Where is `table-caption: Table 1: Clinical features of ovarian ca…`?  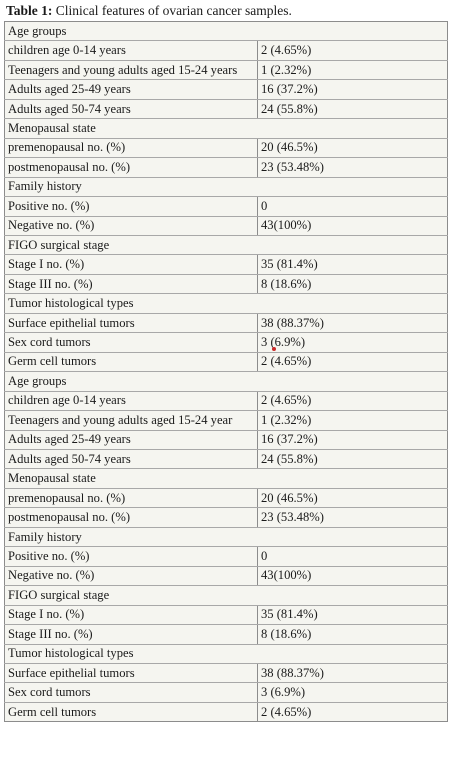
table-caption: Table 1: Clinical features of ovarian ca… is located at coordinates (226, 10).